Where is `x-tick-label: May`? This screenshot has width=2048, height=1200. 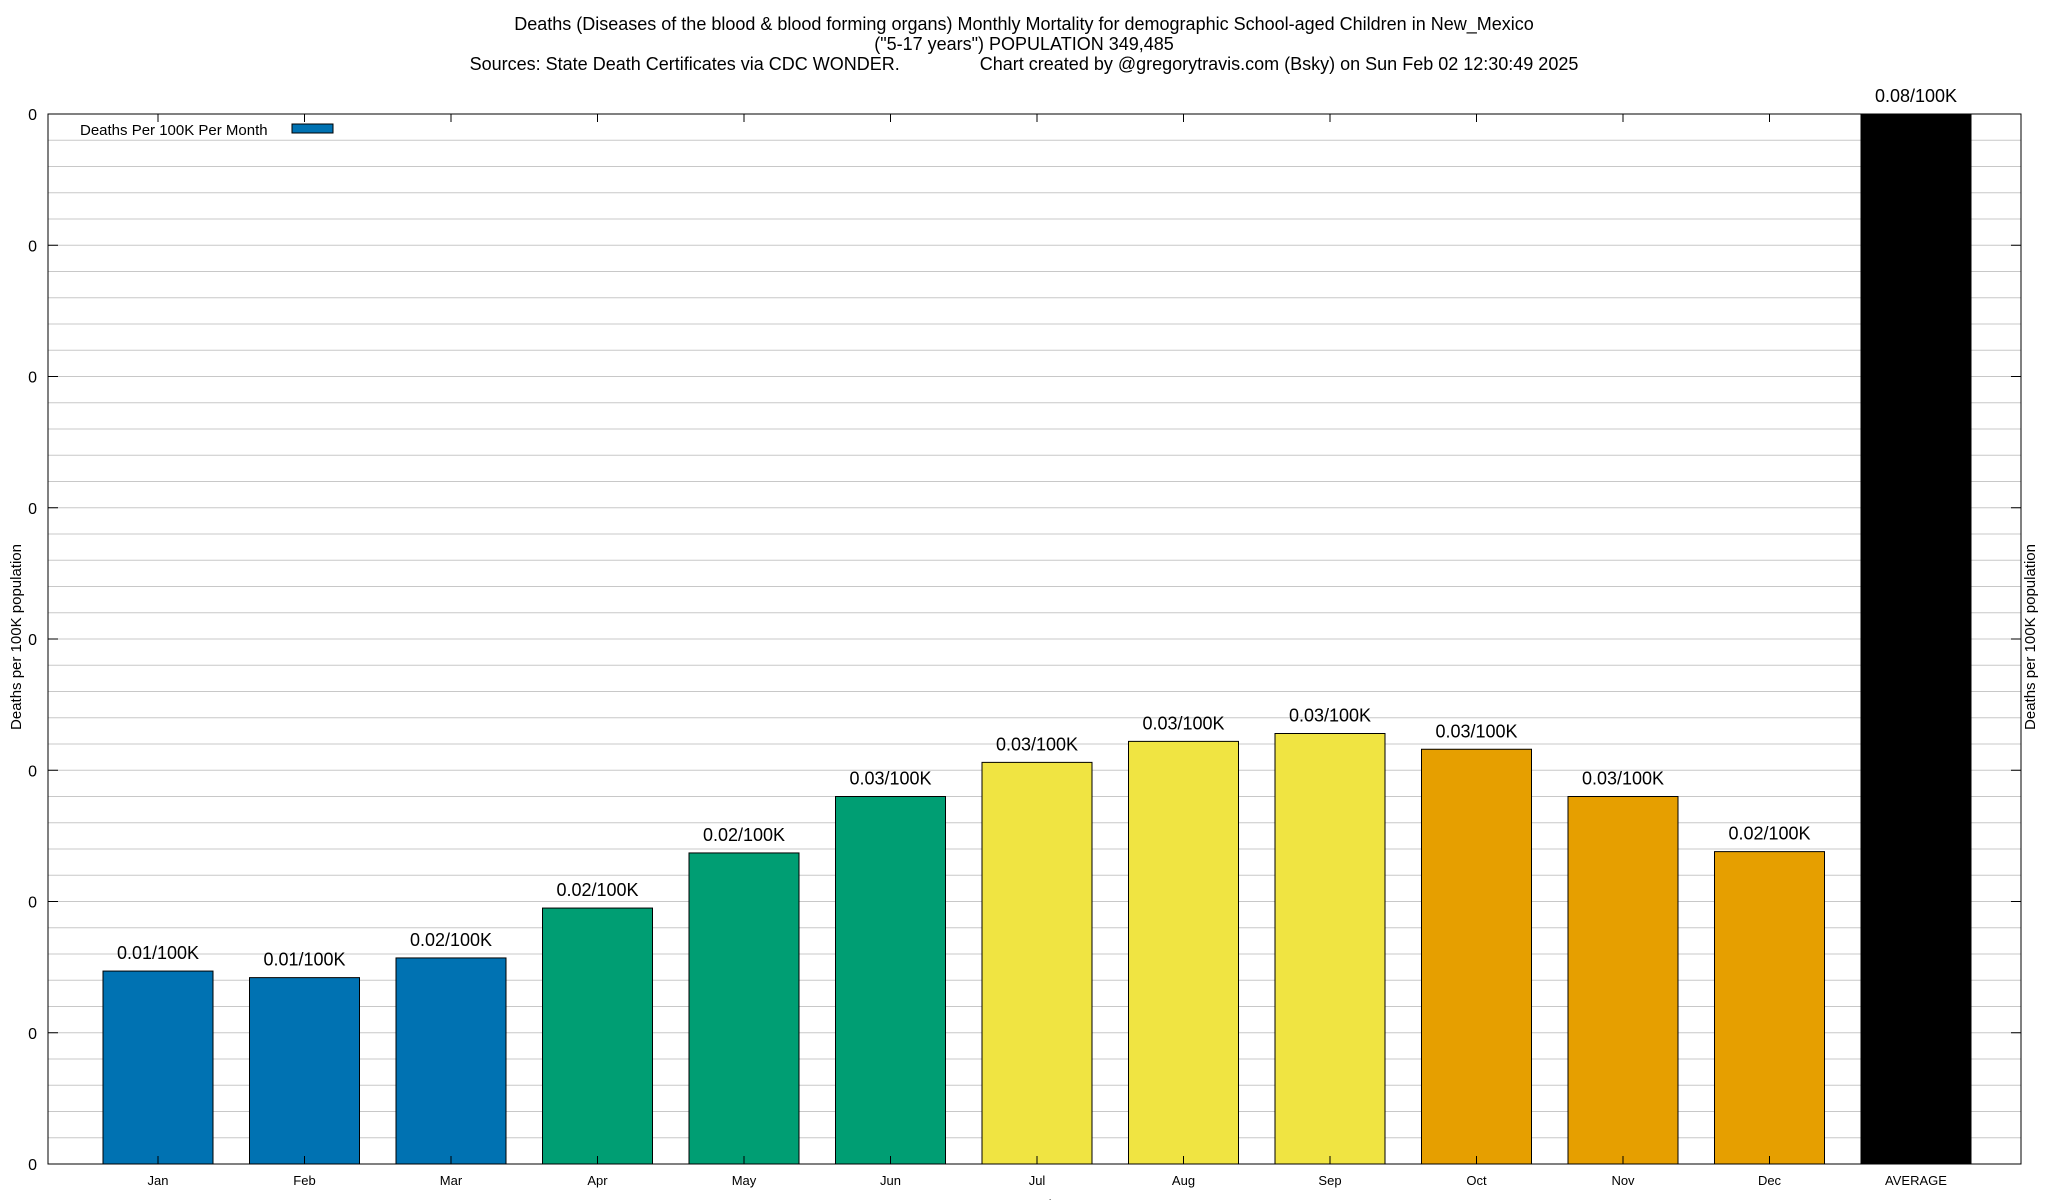 x-tick-label: May is located at coordinates (744, 1180).